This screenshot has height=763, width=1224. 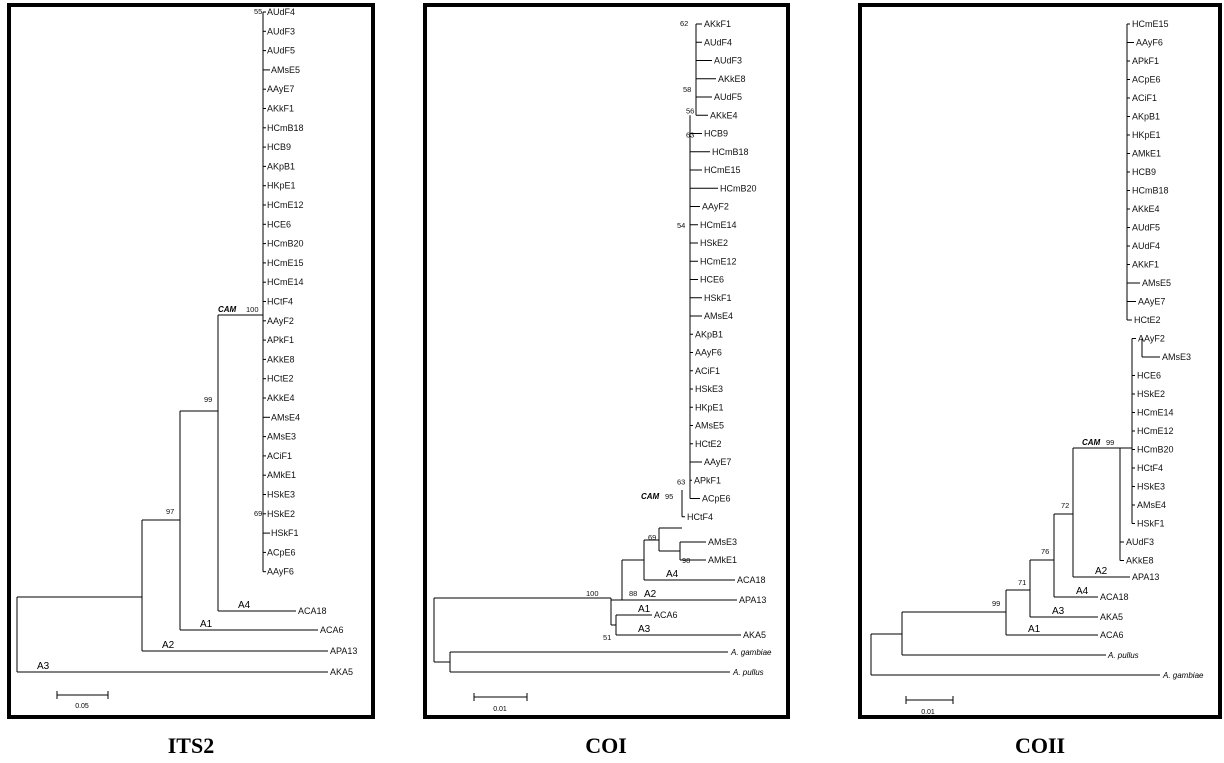 I want to click on support-value: 76, so click(x=1045, y=551).